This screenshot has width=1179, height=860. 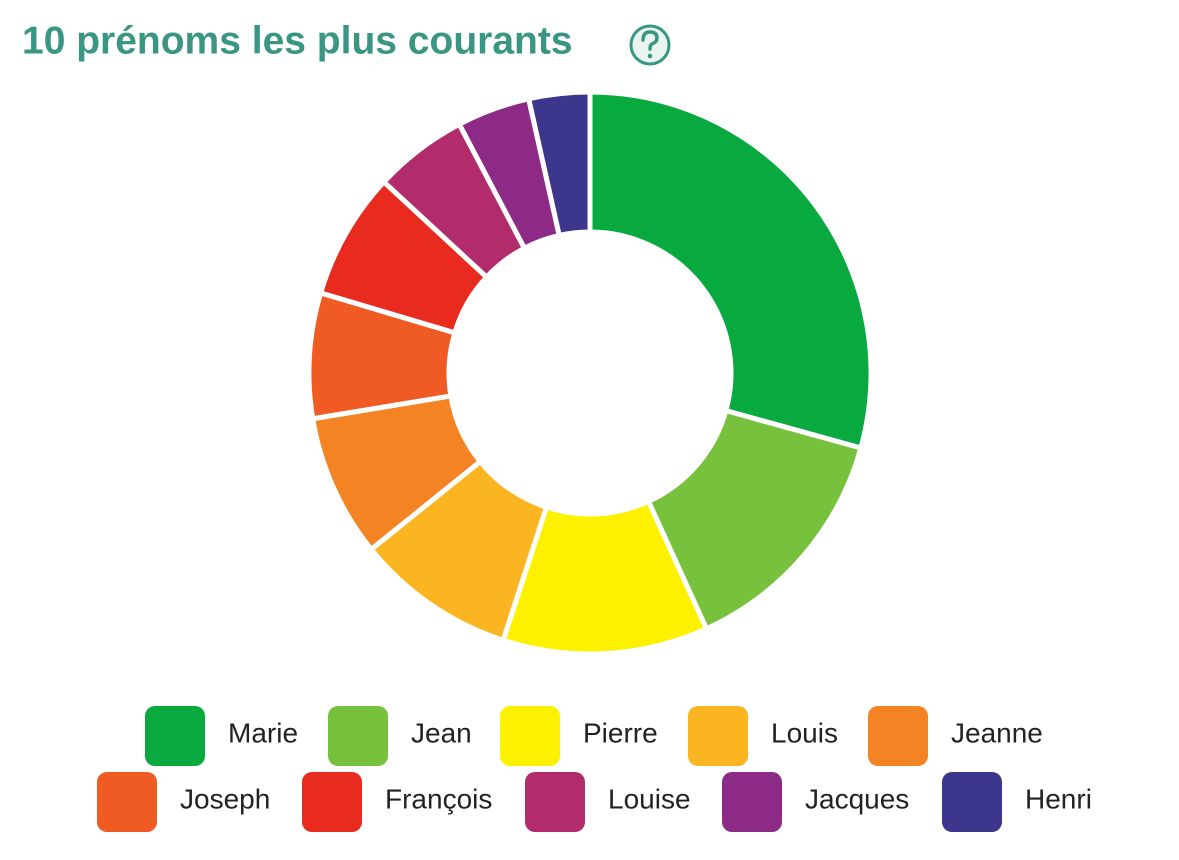 What do you see at coordinates (225, 798) in the screenshot?
I see `legend-label: Joseph` at bounding box center [225, 798].